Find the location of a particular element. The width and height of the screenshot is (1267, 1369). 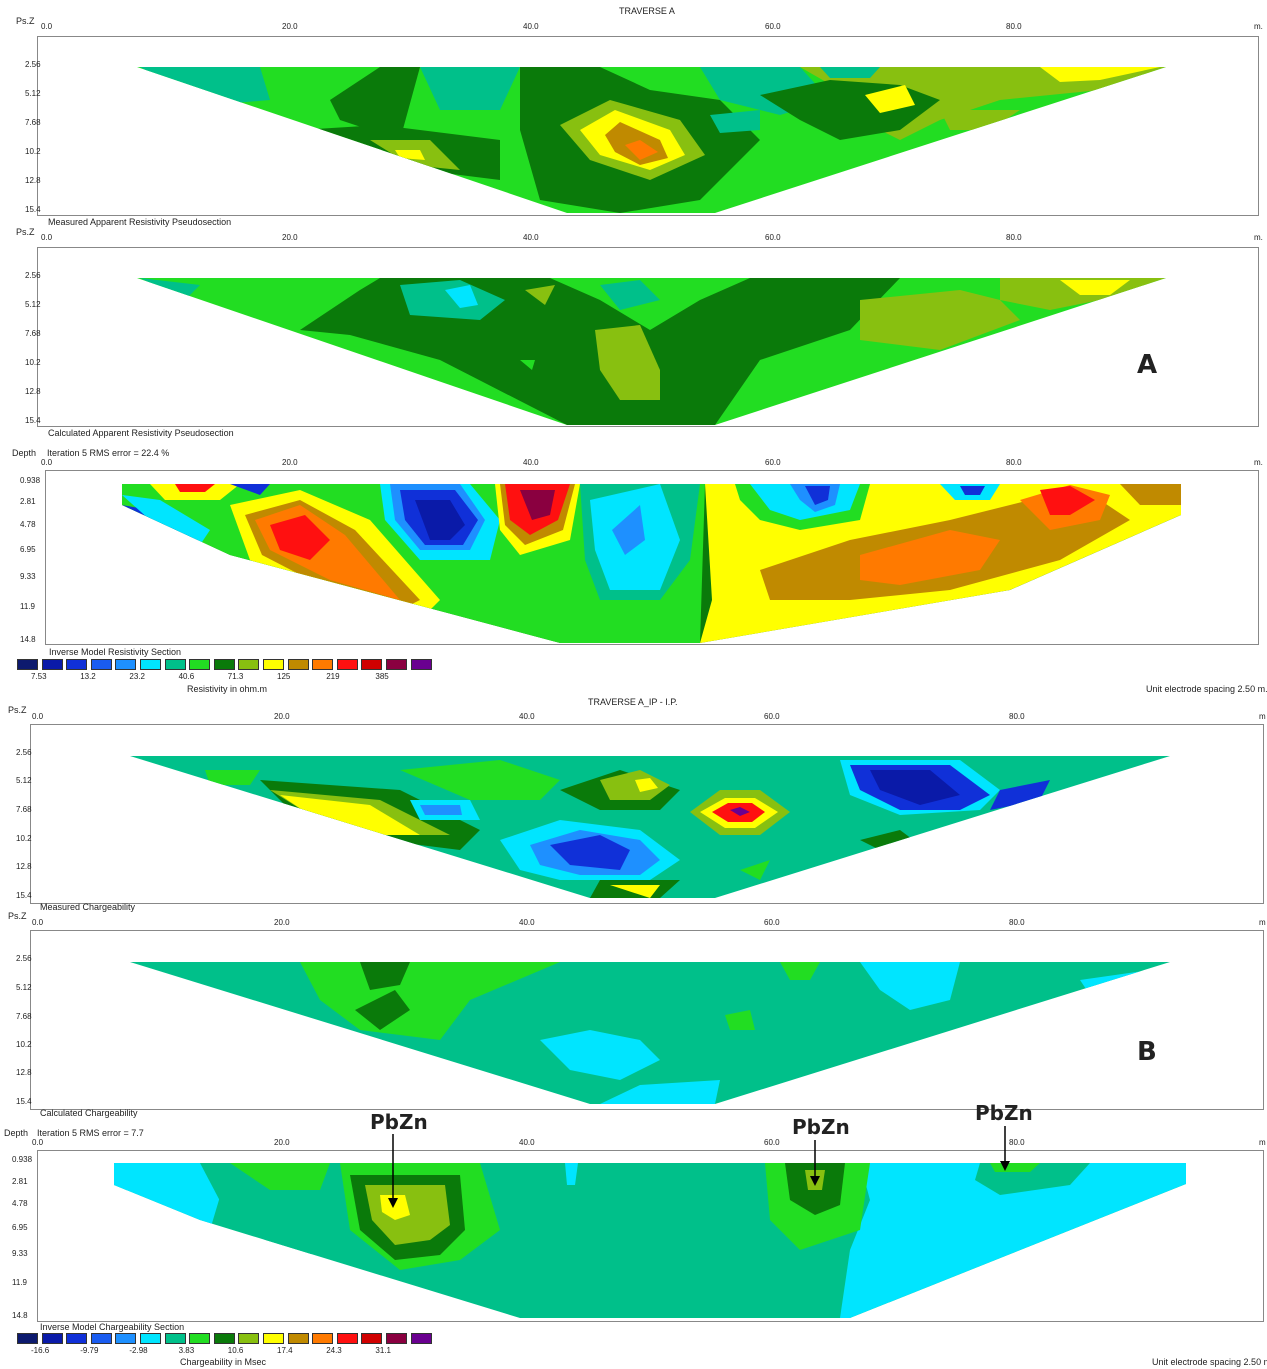

inverse-chargeability-section is located at coordinates (650, 1240).